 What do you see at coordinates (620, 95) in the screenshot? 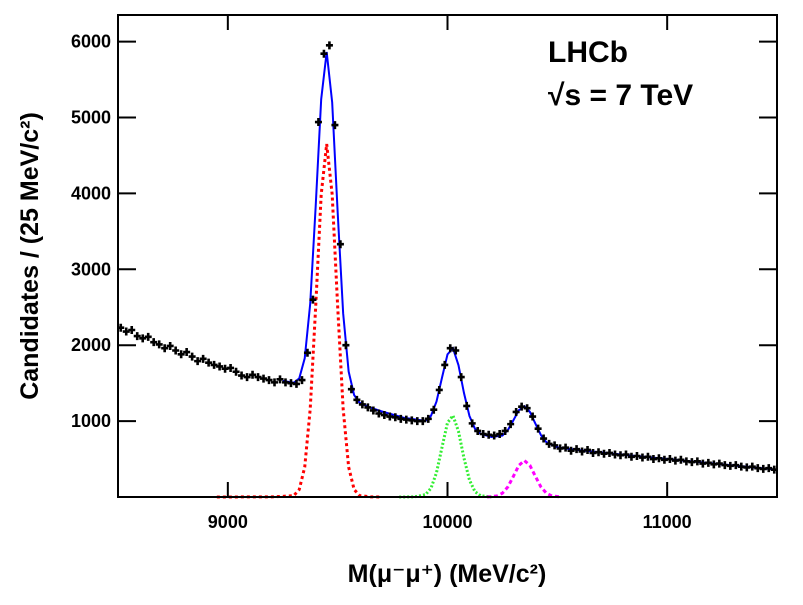
I see `annotation: √s = 7 TeV` at bounding box center [620, 95].